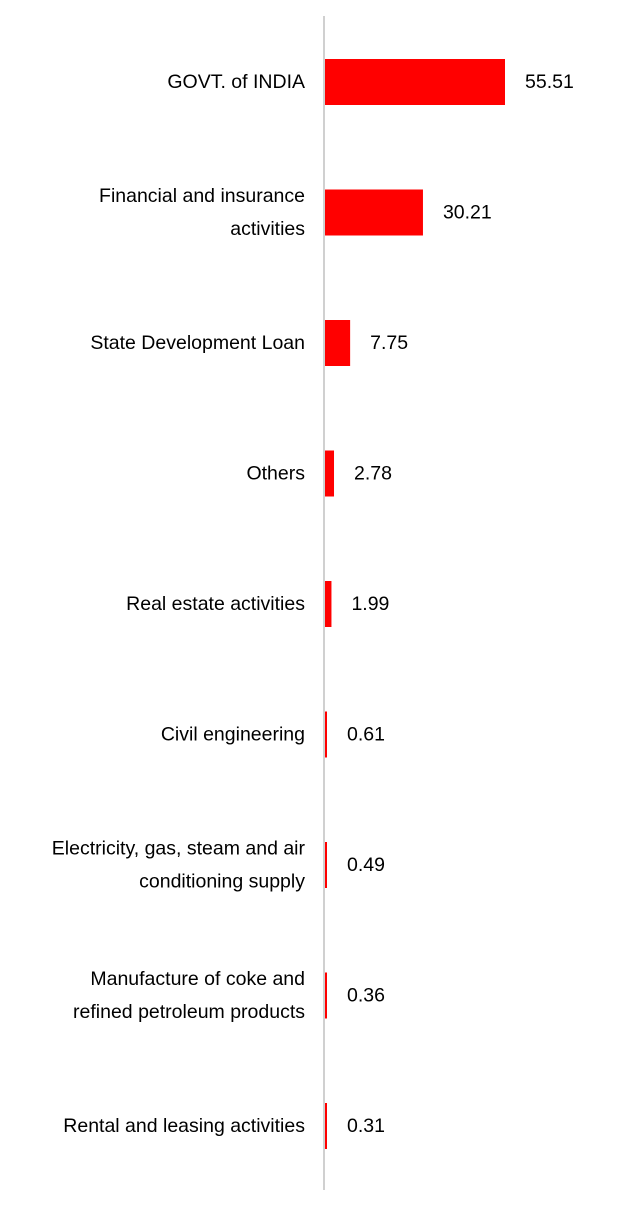 The height and width of the screenshot is (1218, 625). I want to click on category-label-1: GOVT. of INDIA, so click(236, 82).